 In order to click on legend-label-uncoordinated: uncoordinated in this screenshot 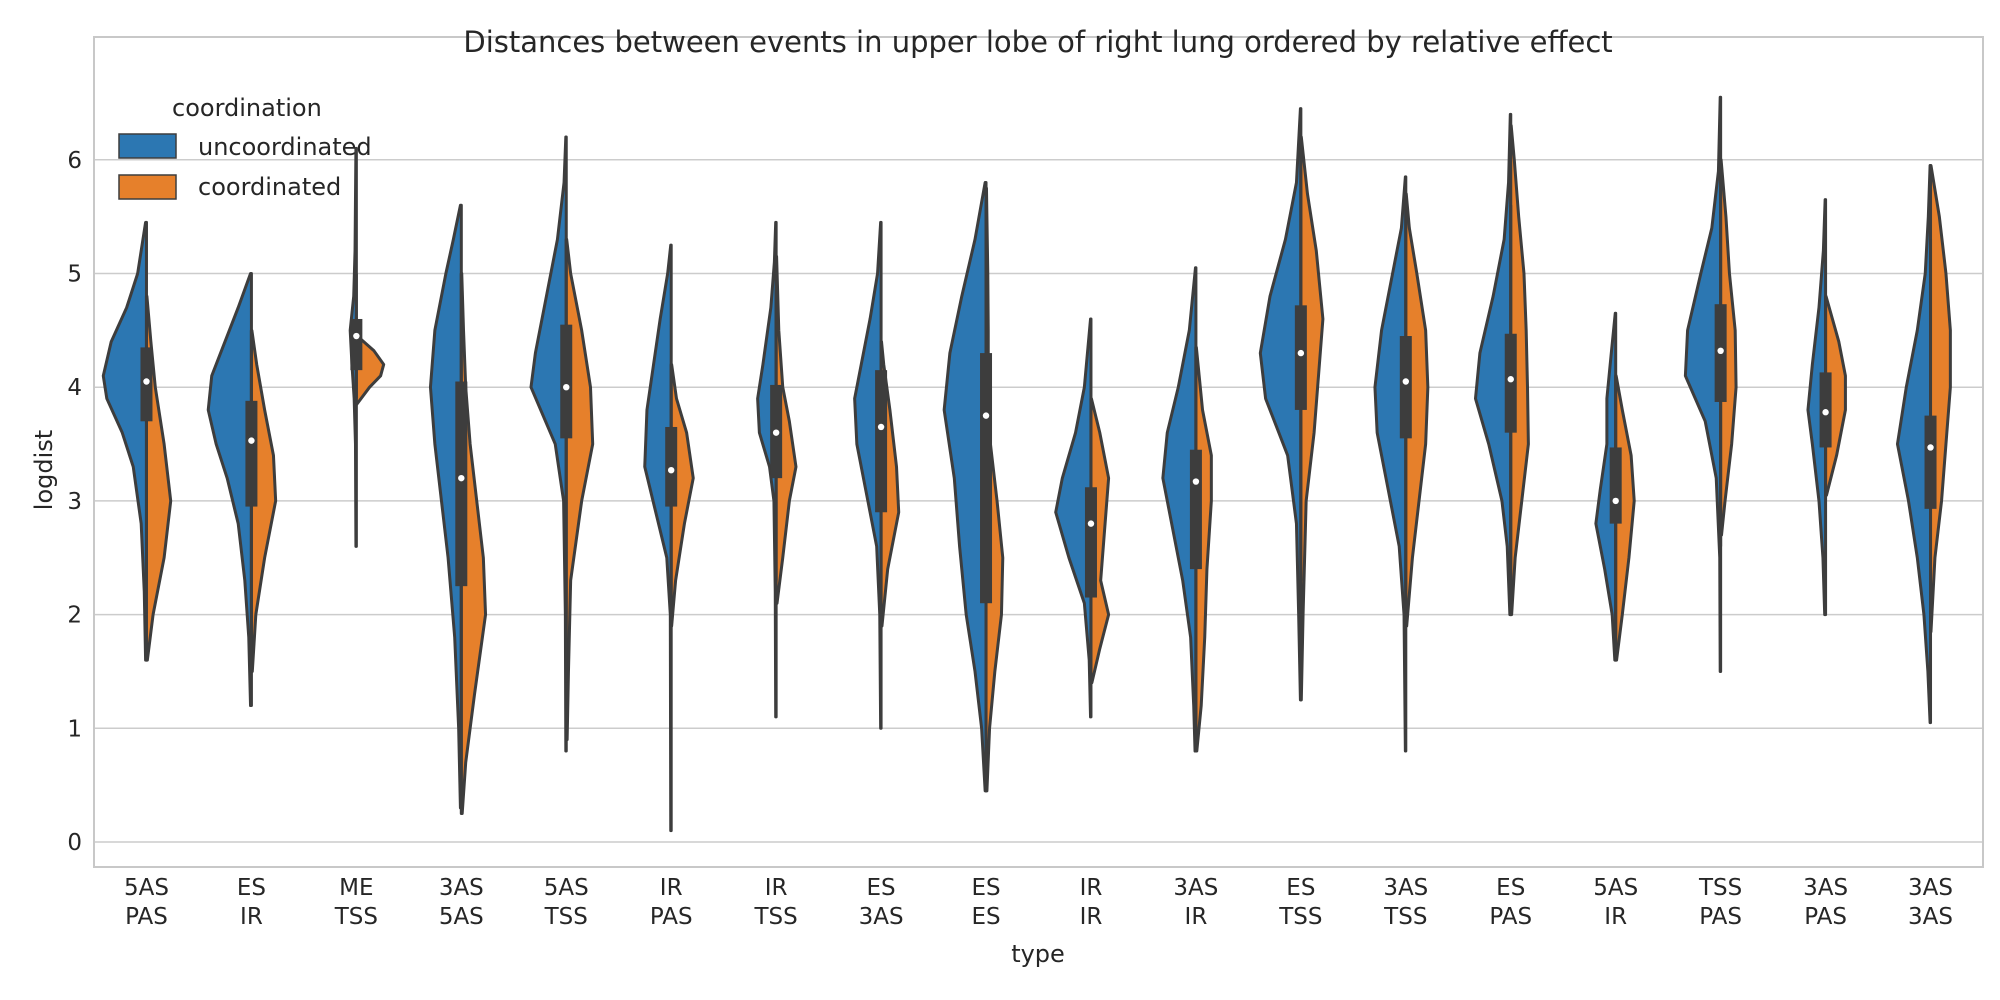, I will do `click(285, 147)`.